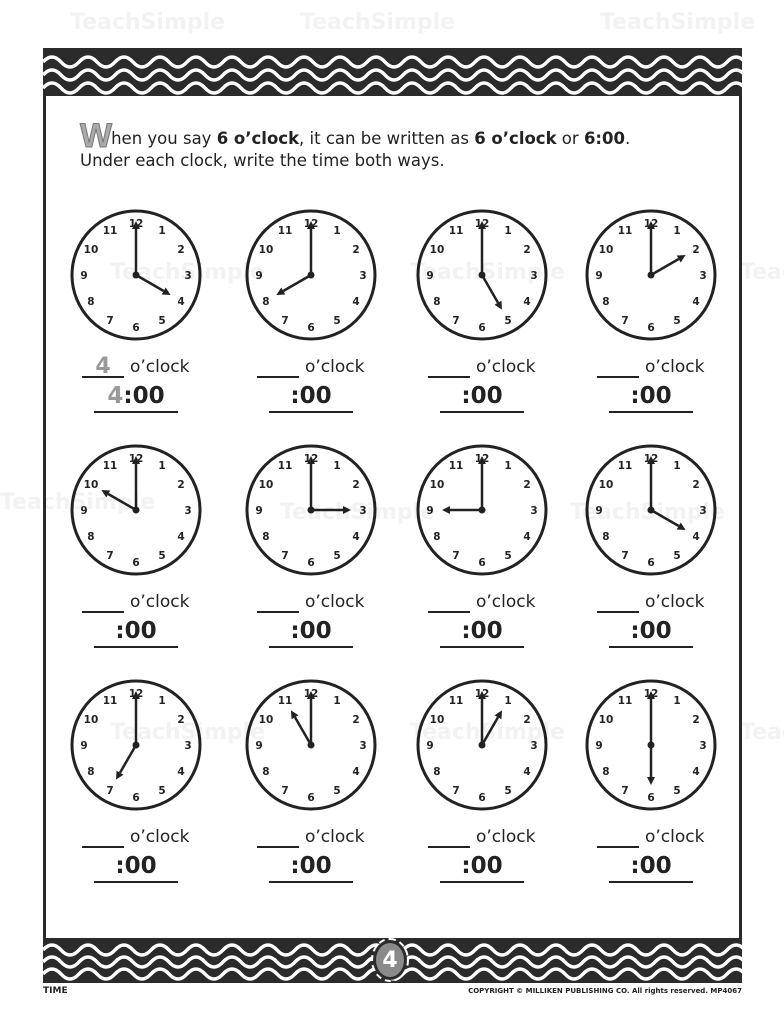  I want to click on page-number: 4, so click(390, 960).